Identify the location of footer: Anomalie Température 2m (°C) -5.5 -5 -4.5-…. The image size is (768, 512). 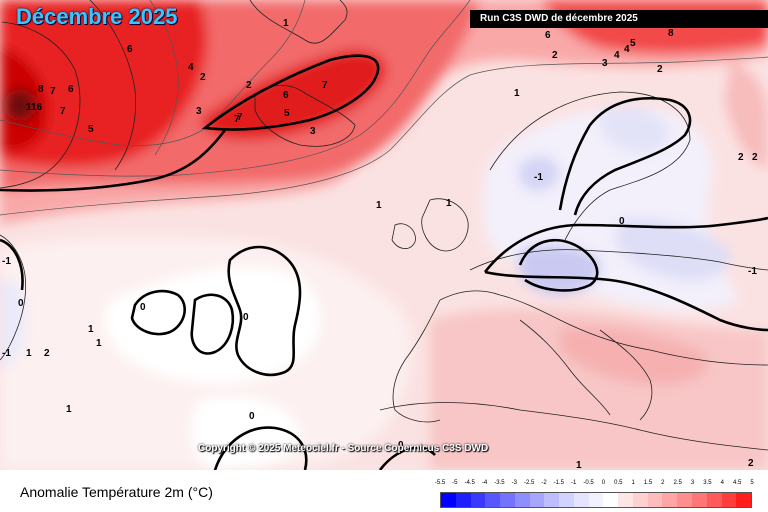
(384, 491).